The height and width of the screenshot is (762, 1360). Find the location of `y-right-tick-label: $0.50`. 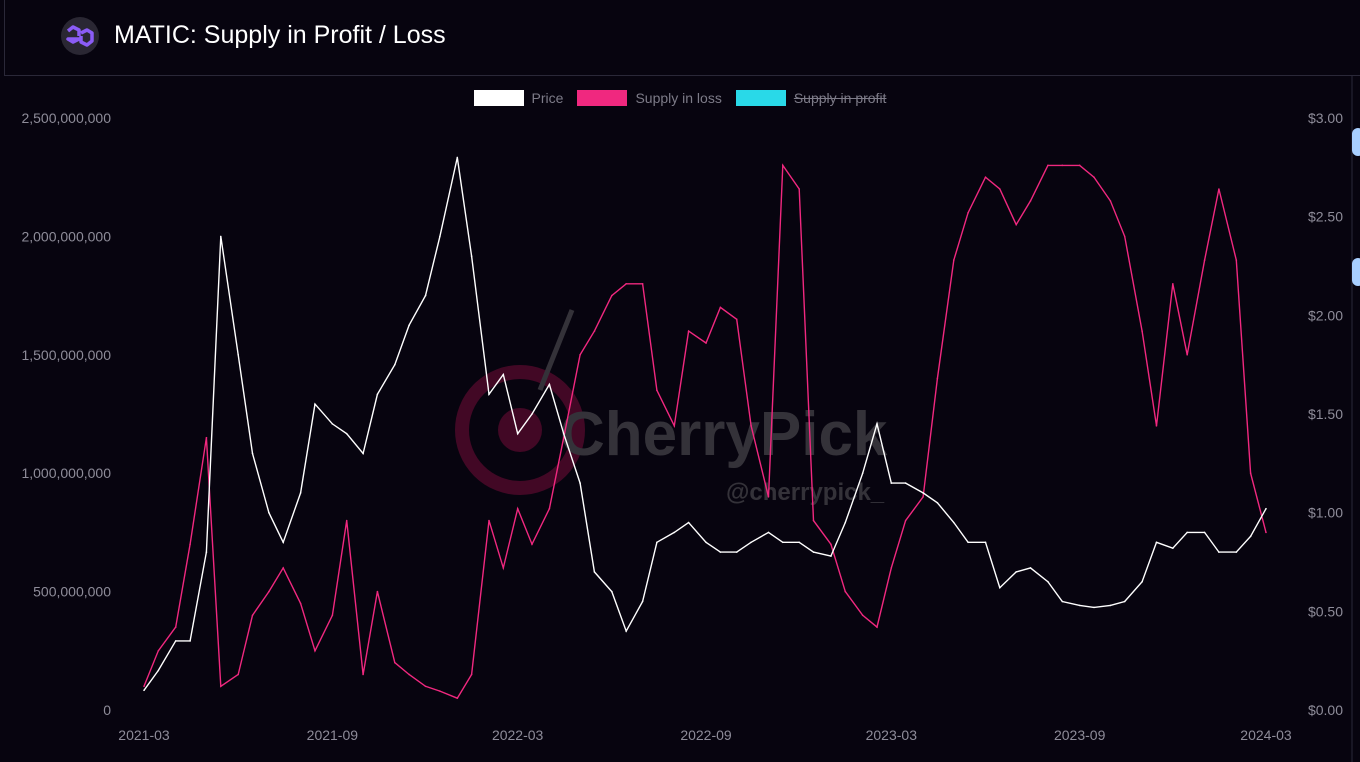

y-right-tick-label: $0.50 is located at coordinates (1325, 611).